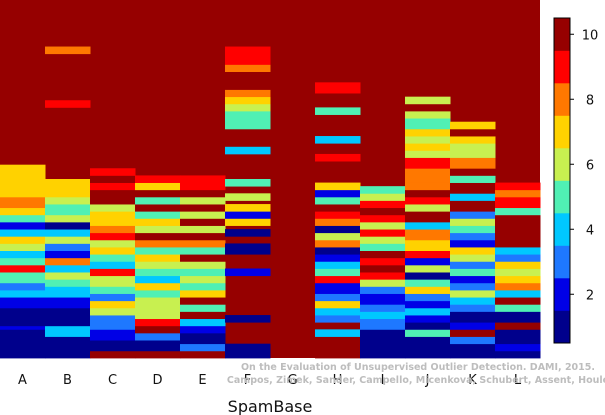 Image resolution: width=605 pixels, height=415 pixels. What do you see at coordinates (292, 380) in the screenshot?
I see `x-tick-label: G` at bounding box center [292, 380].